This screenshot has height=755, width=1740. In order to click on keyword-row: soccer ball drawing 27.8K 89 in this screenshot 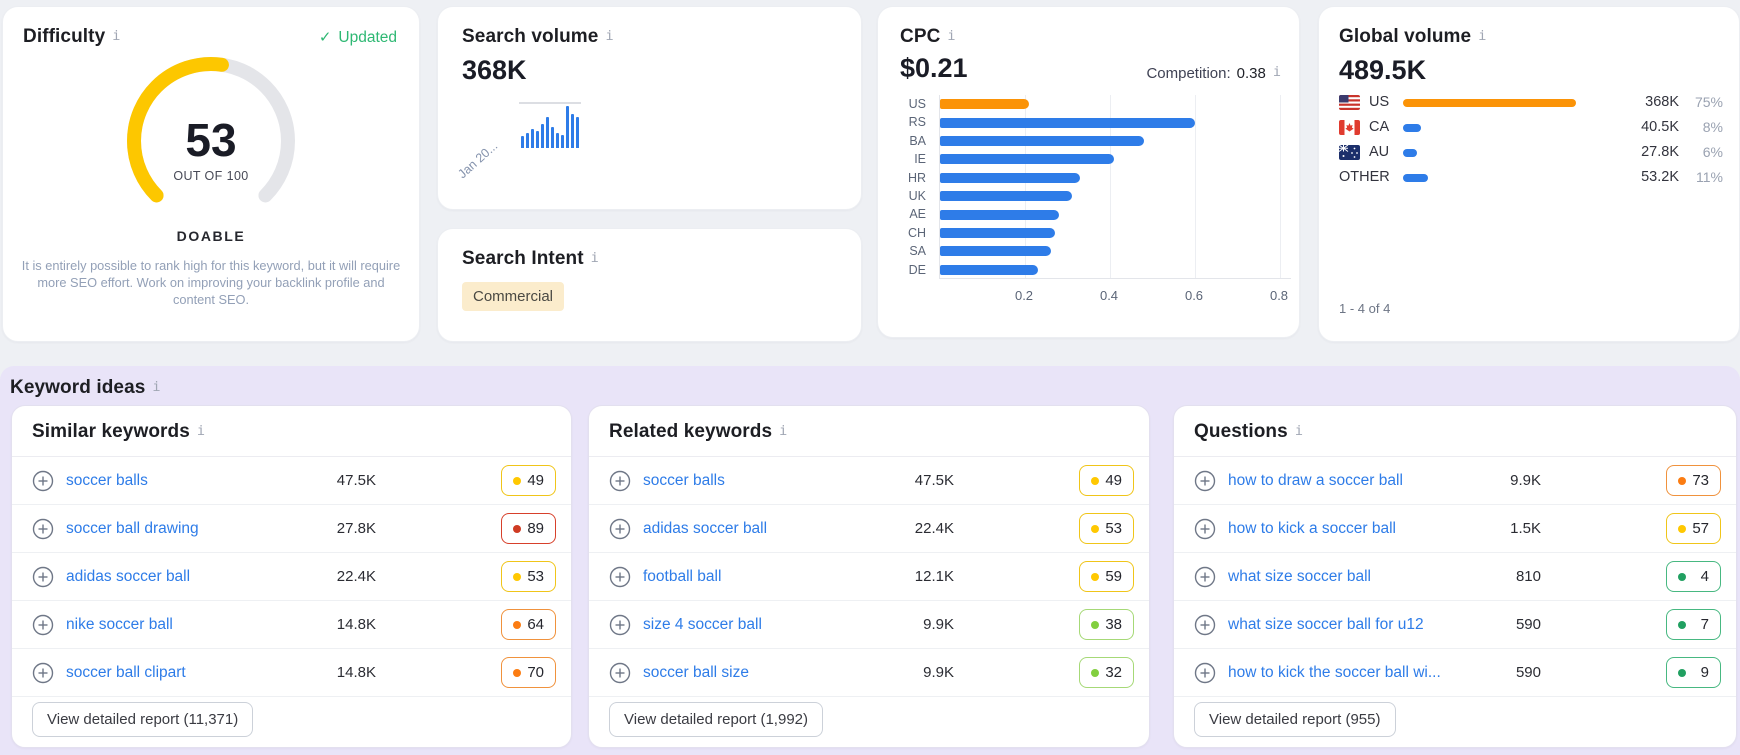, I will do `click(291, 529)`.